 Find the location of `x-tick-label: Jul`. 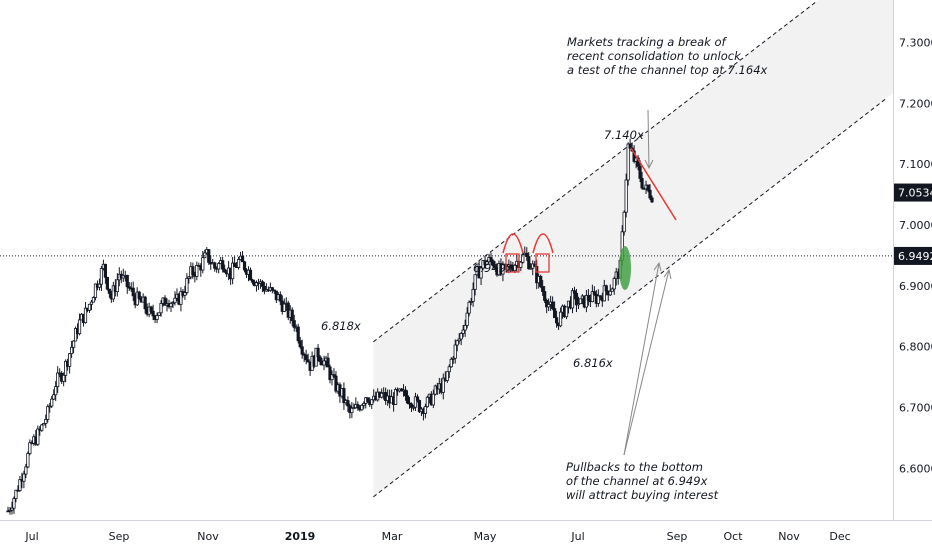

x-tick-label: Jul is located at coordinates (577, 536).